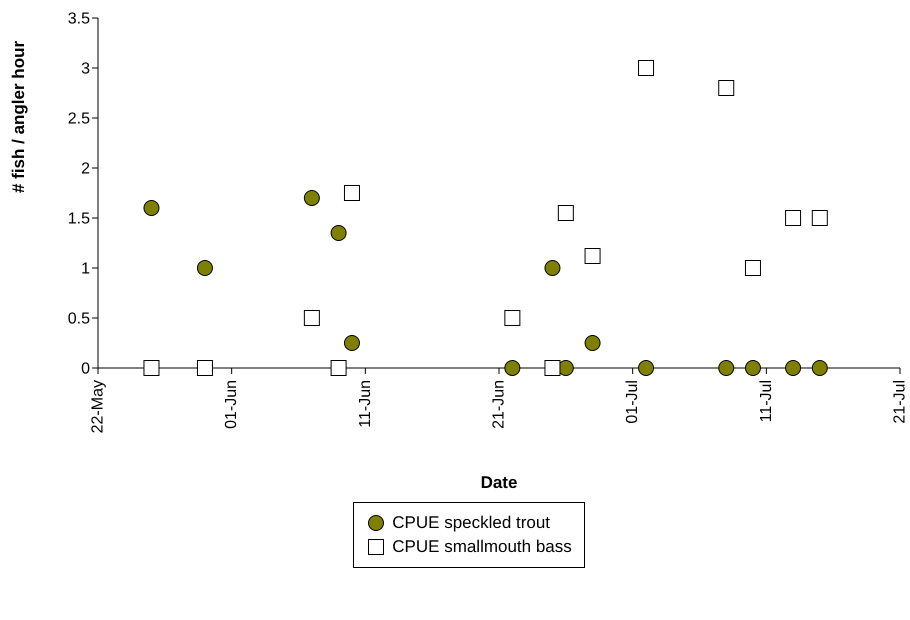 Image resolution: width=910 pixels, height=620 pixels. I want to click on y-tick-label: 3.5, so click(79, 19).